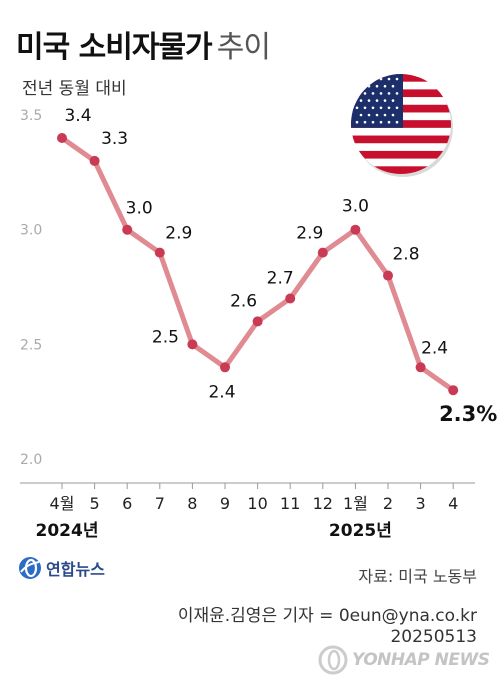 The height and width of the screenshot is (693, 499). Describe the element at coordinates (67, 531) in the screenshot. I see `year-label: 2024년` at that location.